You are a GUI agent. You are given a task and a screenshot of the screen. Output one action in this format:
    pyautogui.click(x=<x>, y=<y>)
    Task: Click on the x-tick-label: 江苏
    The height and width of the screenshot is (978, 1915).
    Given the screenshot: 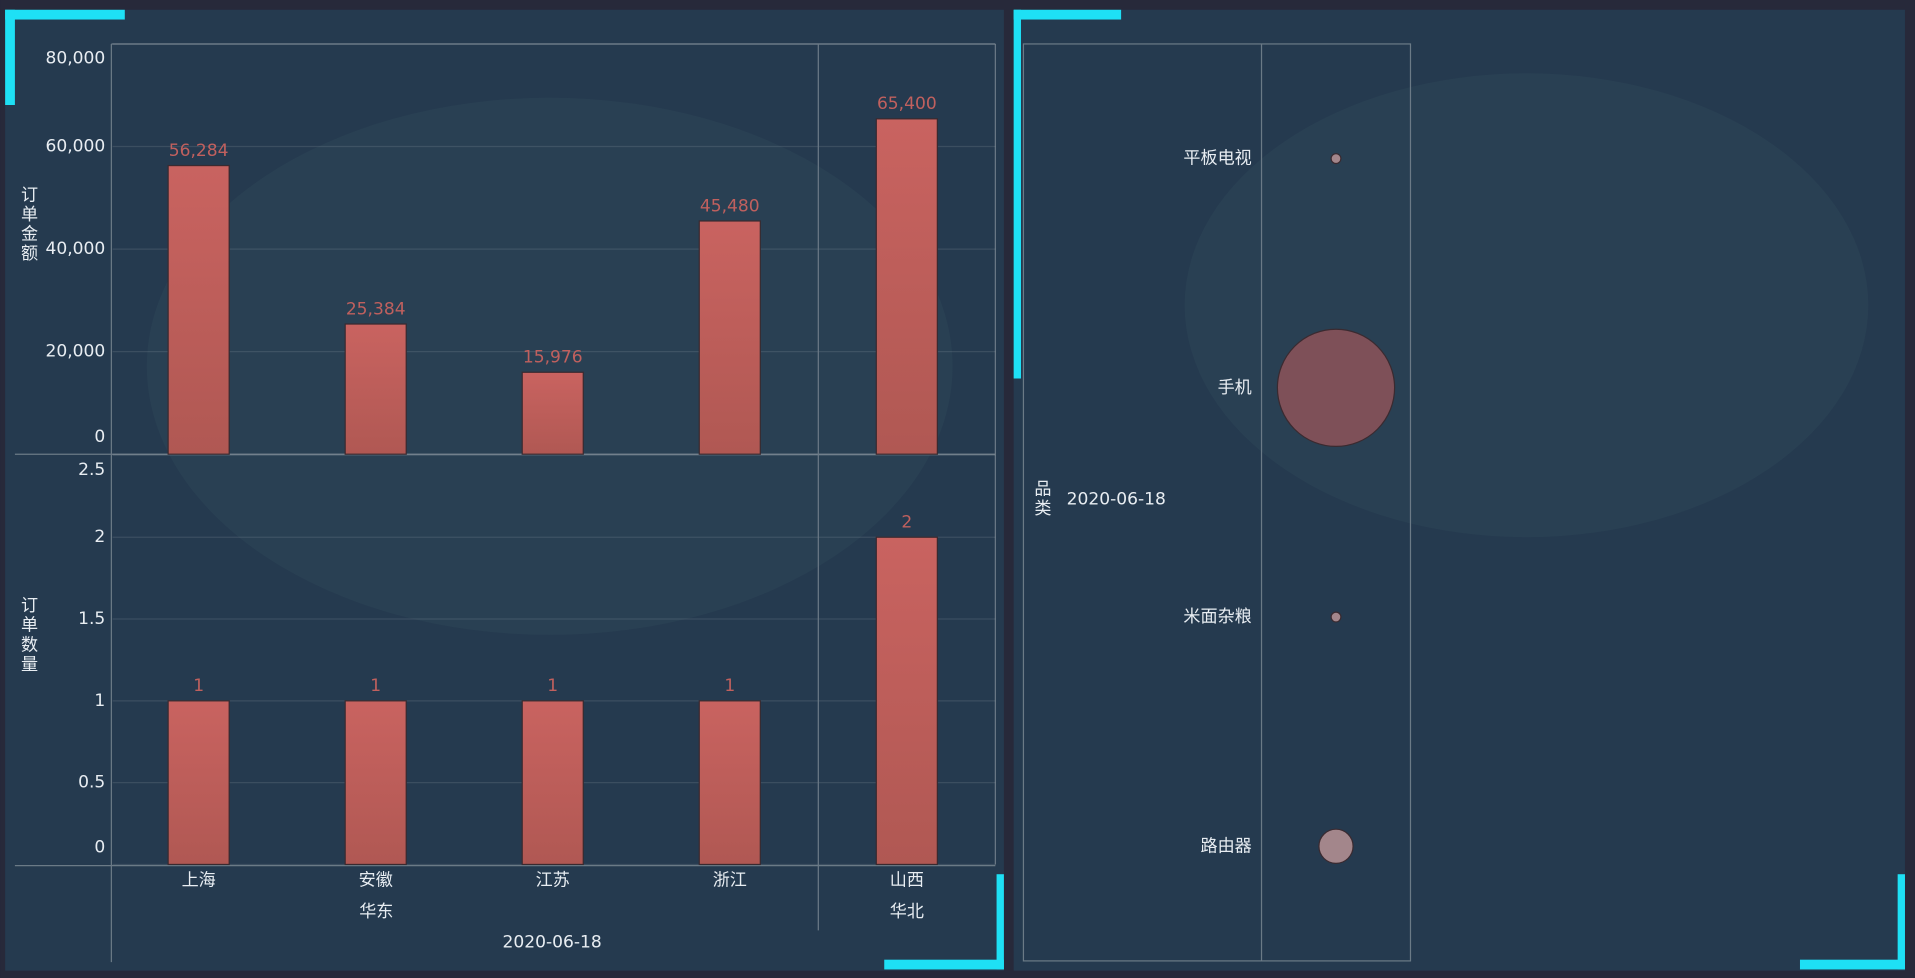 What is the action you would take?
    pyautogui.click(x=553, y=880)
    